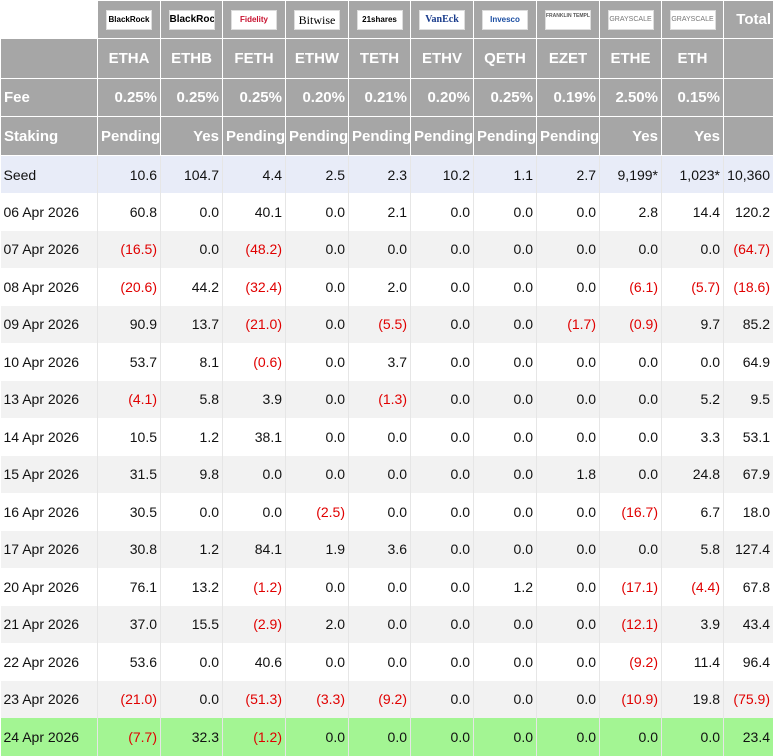 Image resolution: width=773 pixels, height=756 pixels. Describe the element at coordinates (317, 20) in the screenshot. I see `issuer-logo: Bitwise` at that location.